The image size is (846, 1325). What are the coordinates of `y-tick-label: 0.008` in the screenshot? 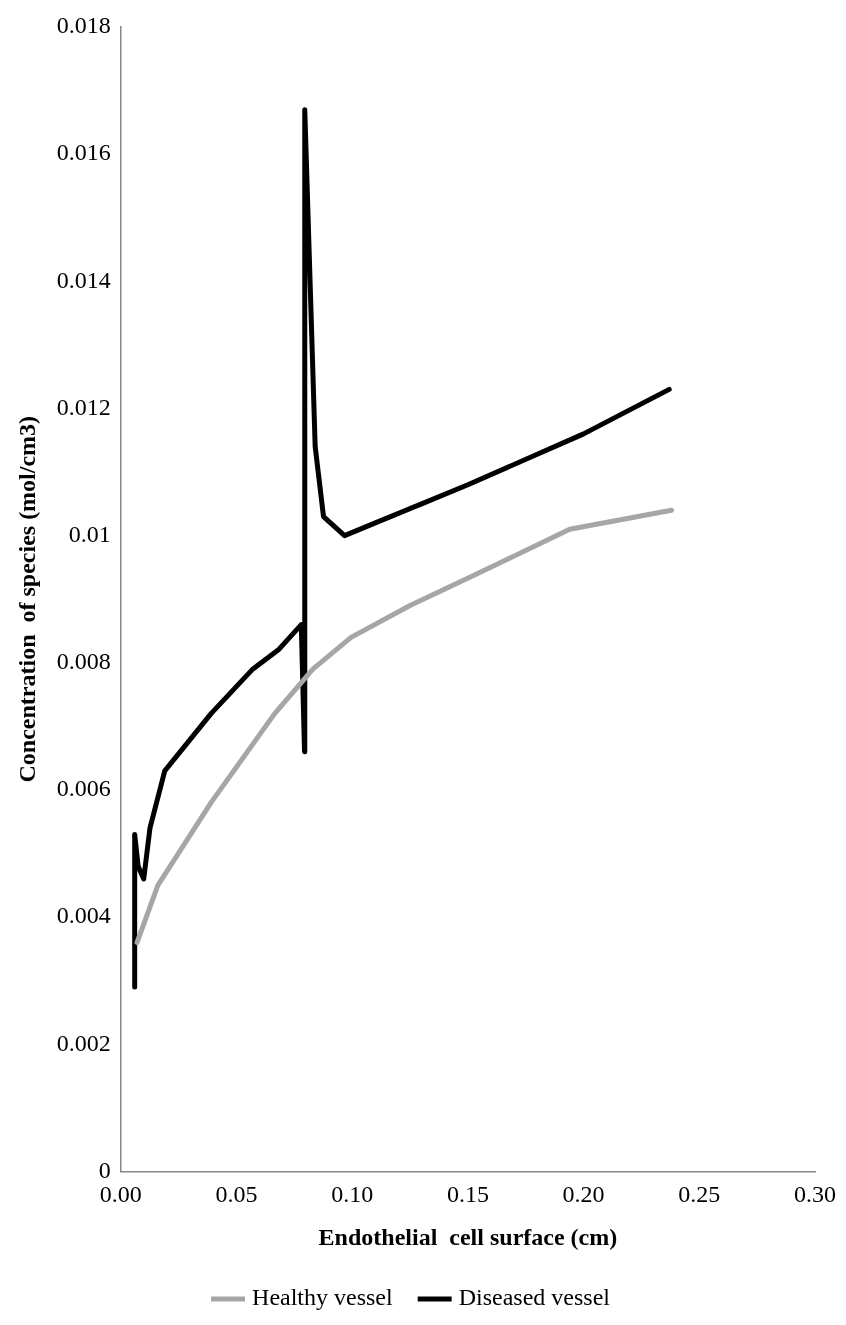 It's located at (83, 661).